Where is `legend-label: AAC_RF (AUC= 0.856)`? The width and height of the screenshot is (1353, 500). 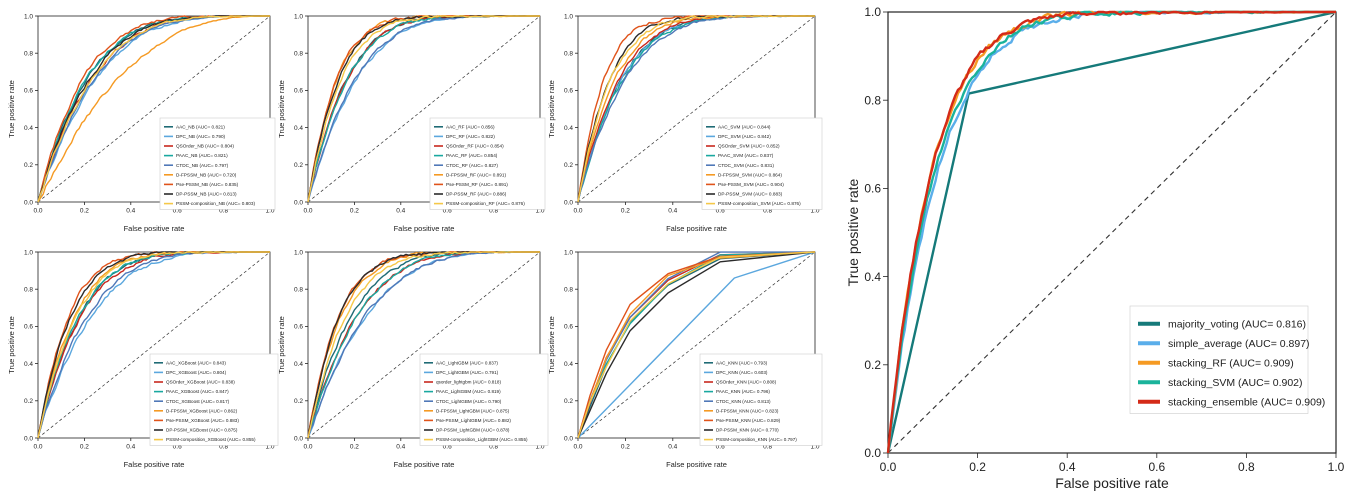
legend-label: AAC_RF (AUC= 0.856) is located at coordinates (470, 126).